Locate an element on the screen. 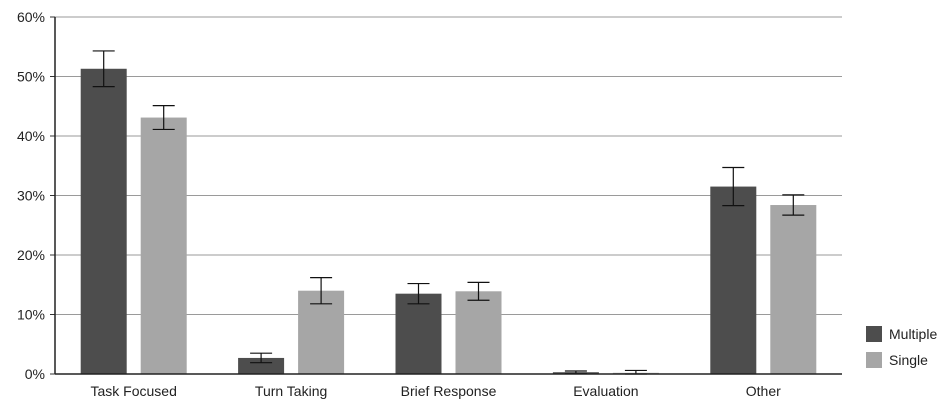  bar-multiple-task-focused is located at coordinates (103, 221).